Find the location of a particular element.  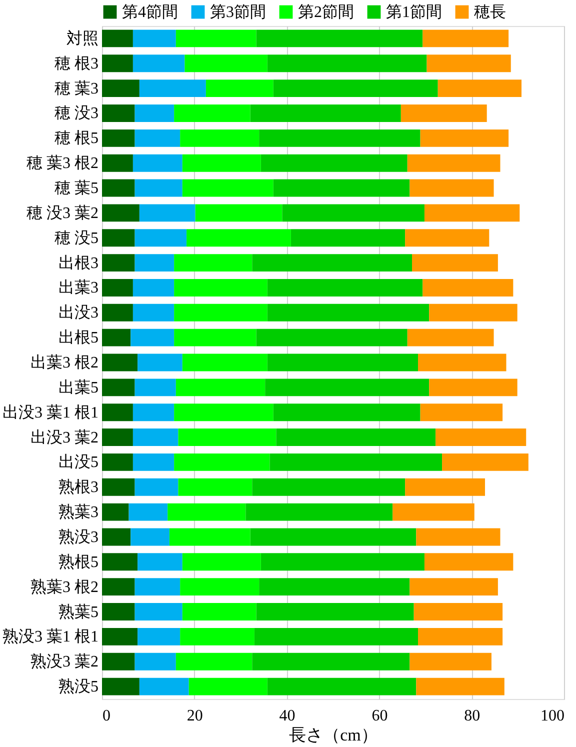

y-tick-label: 穂 葉3 根2 is located at coordinates (62, 163).